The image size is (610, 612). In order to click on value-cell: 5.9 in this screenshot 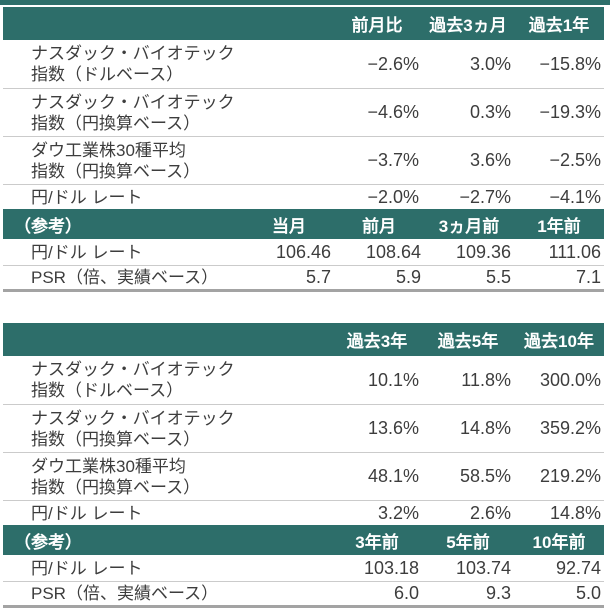, I will do `click(408, 277)`.